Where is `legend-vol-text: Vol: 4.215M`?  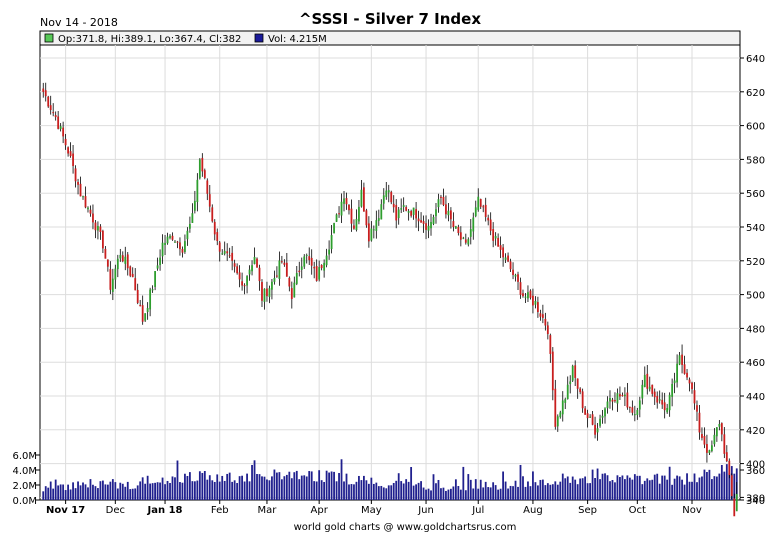 legend-vol-text: Vol: 4.215M is located at coordinates (297, 39).